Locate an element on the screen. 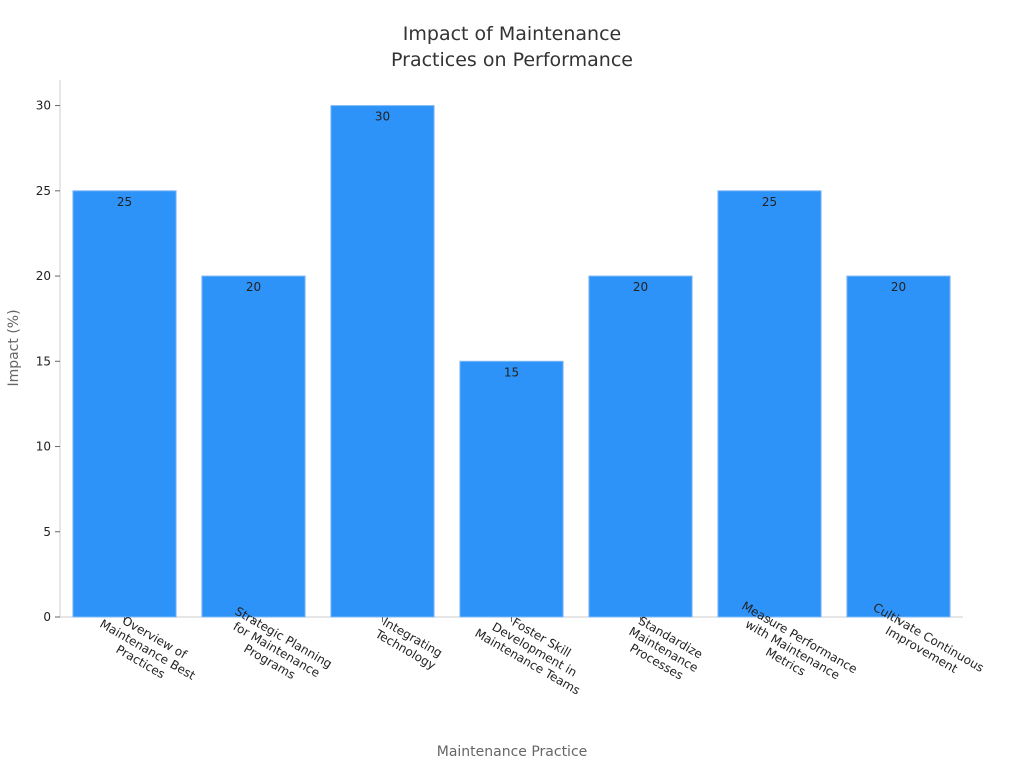 This screenshot has height=768, width=1024. chart-title: Practices on Performance is located at coordinates (512, 60).